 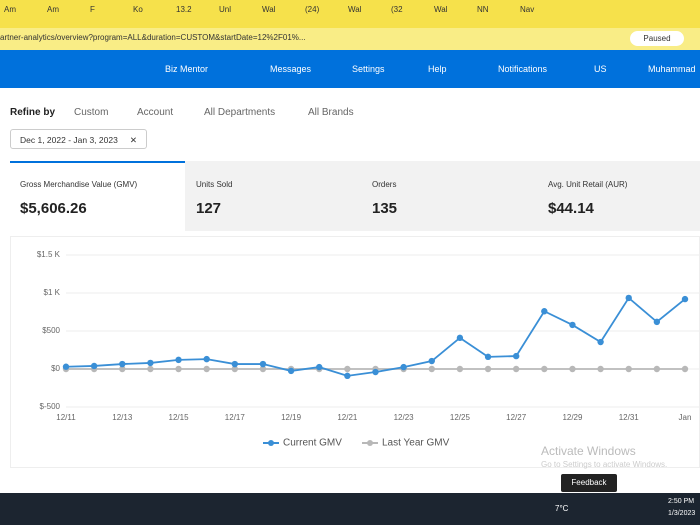 What do you see at coordinates (350, 509) in the screenshot?
I see `taskbar: 7°C 2:50 PM 1/3/2023` at bounding box center [350, 509].